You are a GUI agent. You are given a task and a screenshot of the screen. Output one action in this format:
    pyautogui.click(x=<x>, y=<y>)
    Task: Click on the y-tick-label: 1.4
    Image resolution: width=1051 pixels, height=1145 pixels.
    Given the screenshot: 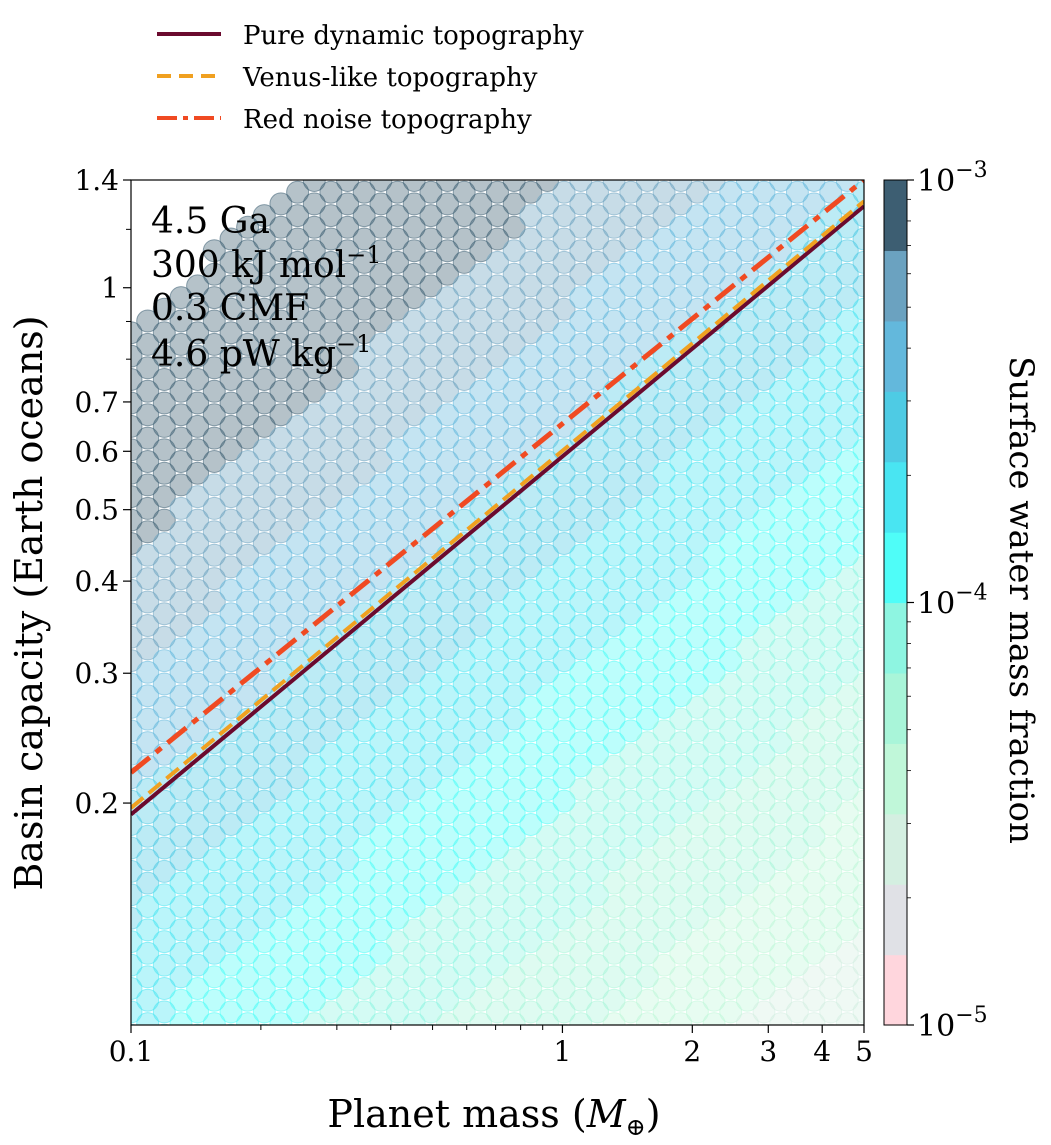 What is the action you would take?
    pyautogui.click(x=96, y=180)
    